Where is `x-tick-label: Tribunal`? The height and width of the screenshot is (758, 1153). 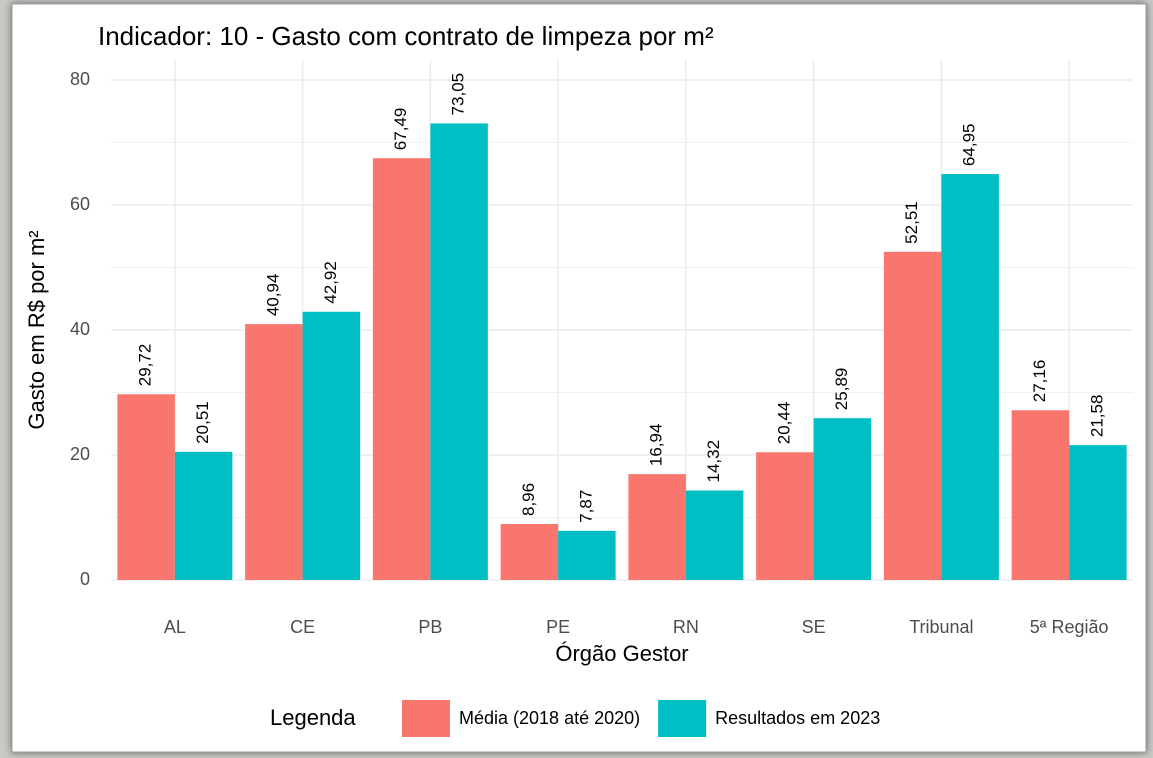
x-tick-label: Tribunal is located at coordinates (941, 627).